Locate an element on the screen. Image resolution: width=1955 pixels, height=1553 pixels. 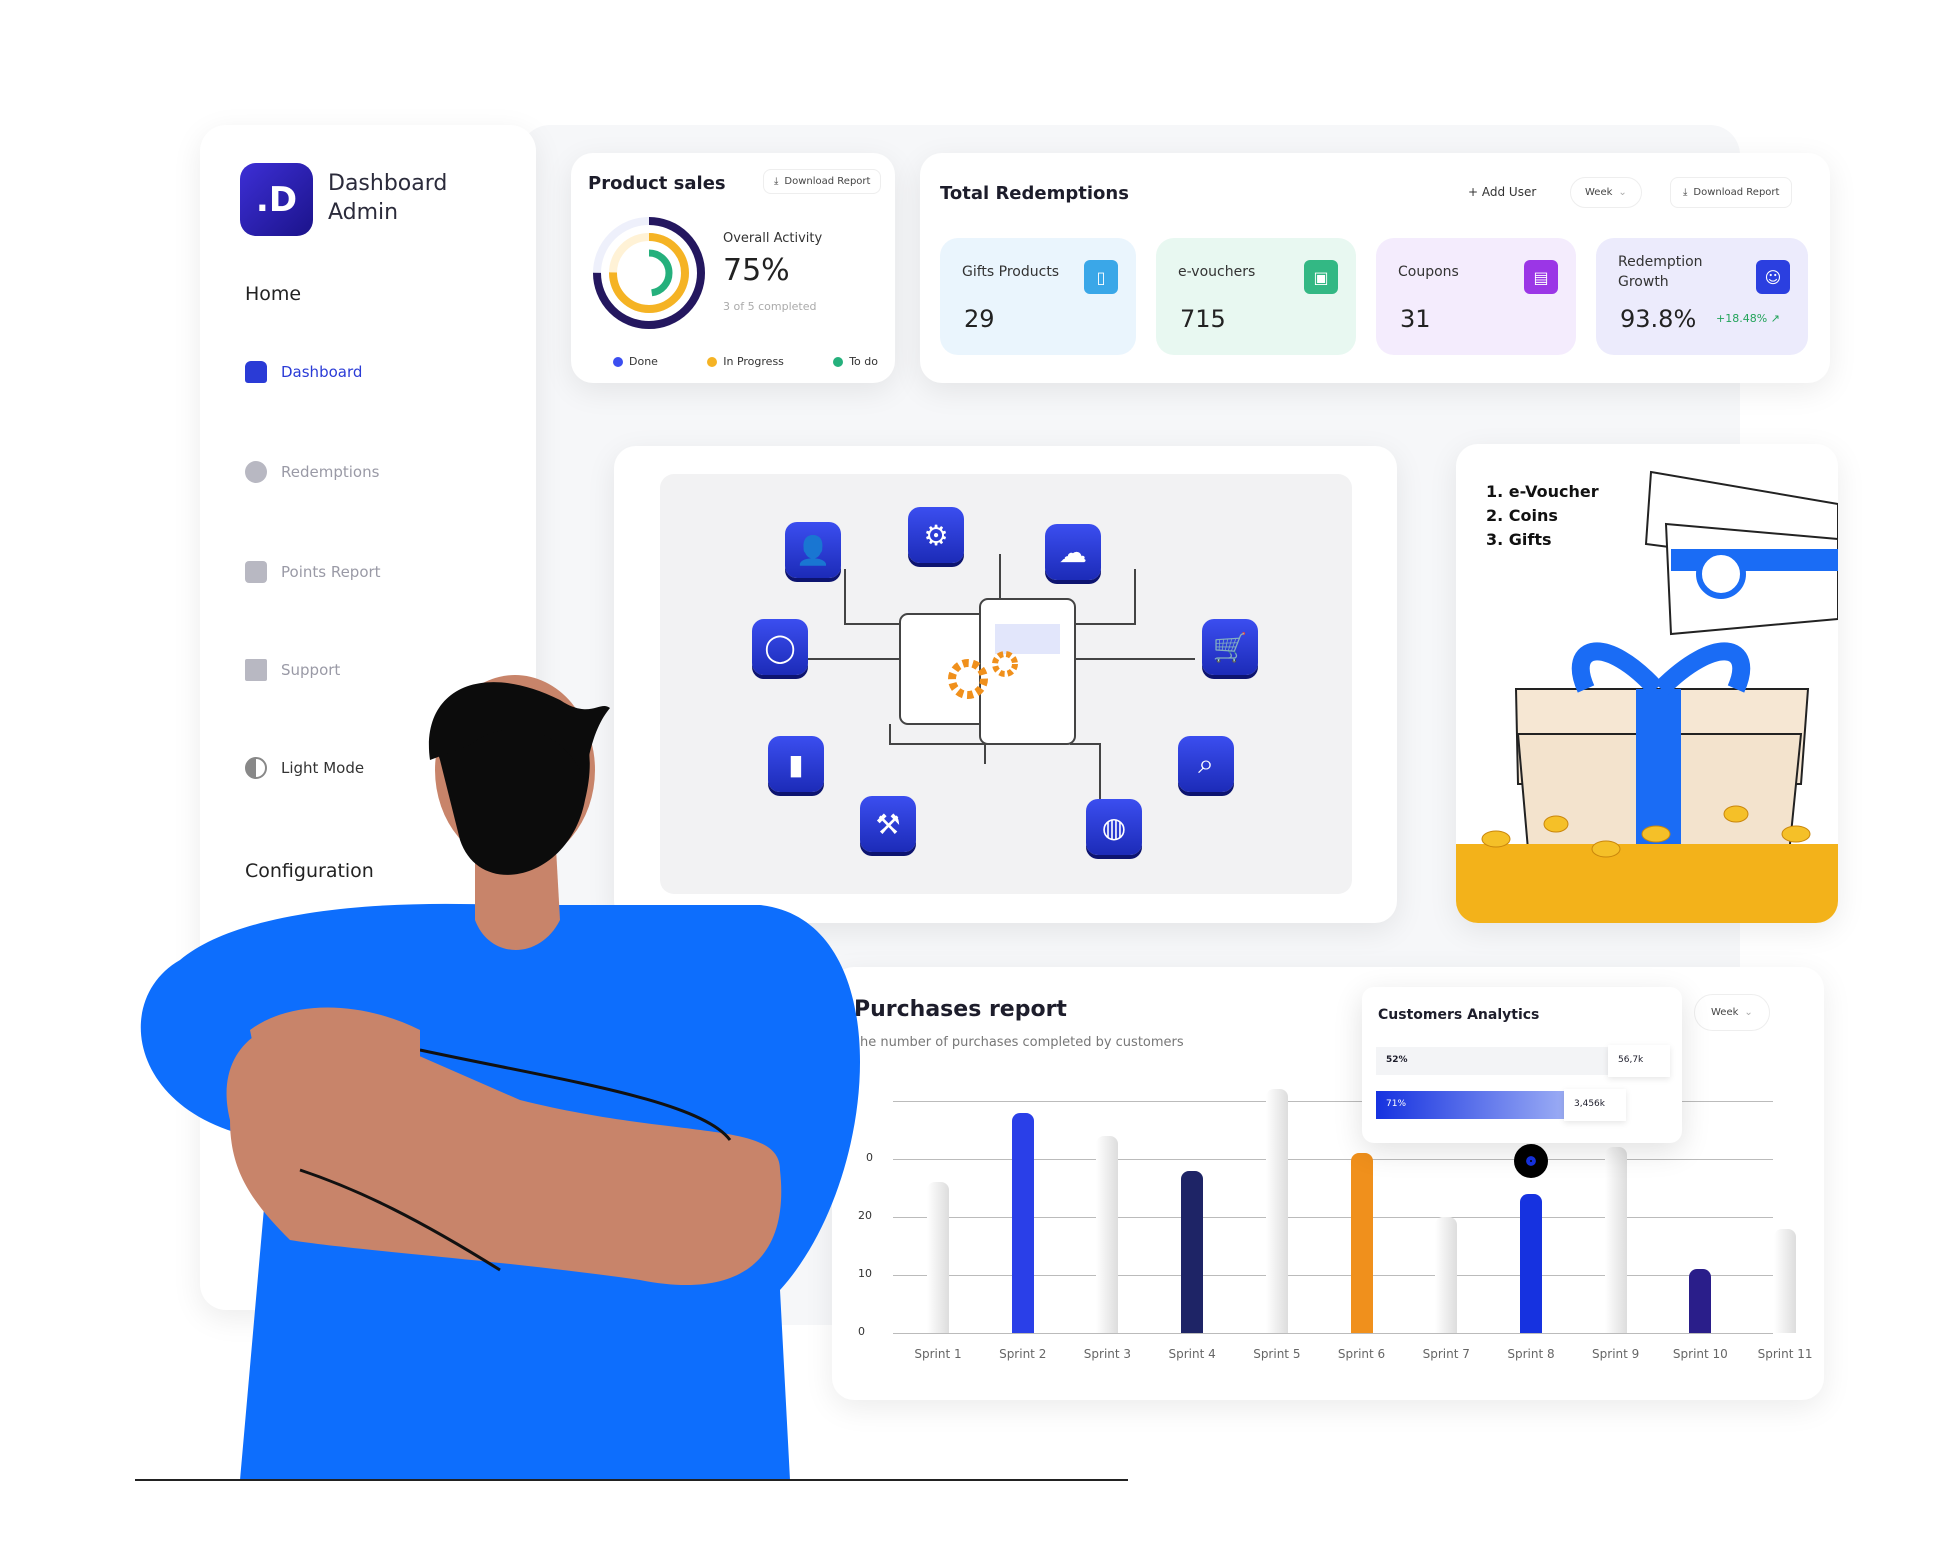
sidebar-item-points-report: Points Report is located at coordinates (313, 572).